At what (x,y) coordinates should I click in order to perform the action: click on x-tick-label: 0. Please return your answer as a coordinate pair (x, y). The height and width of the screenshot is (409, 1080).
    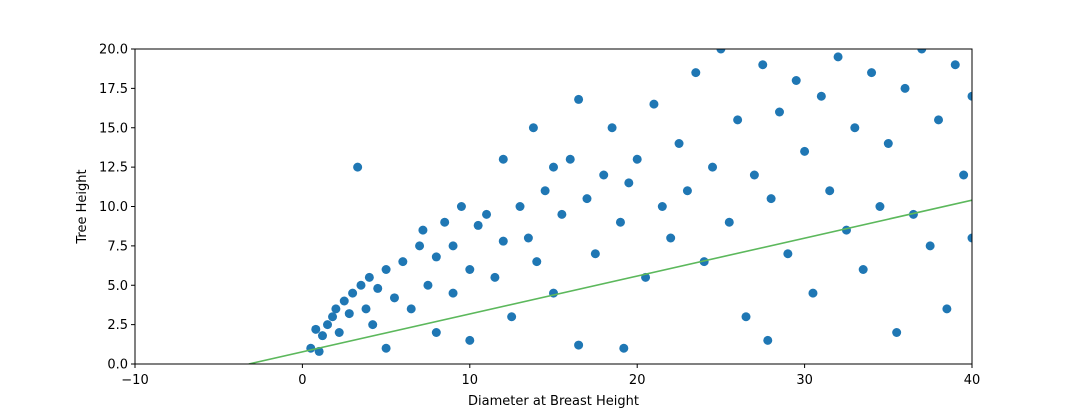
    Looking at the image, I should click on (302, 380).